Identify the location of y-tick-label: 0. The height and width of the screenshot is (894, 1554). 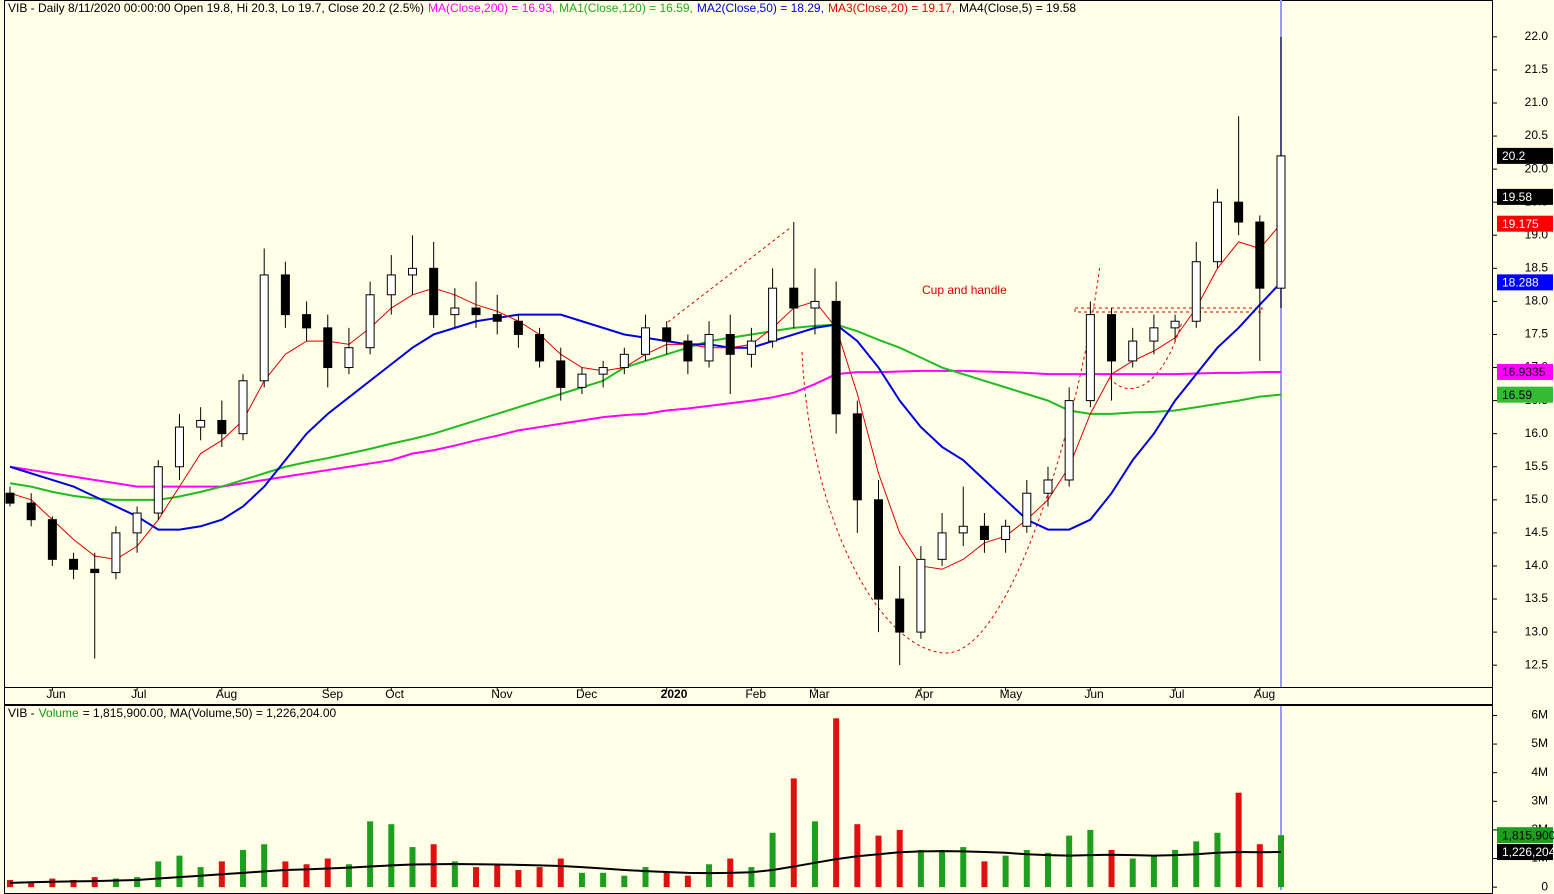
(1544, 886).